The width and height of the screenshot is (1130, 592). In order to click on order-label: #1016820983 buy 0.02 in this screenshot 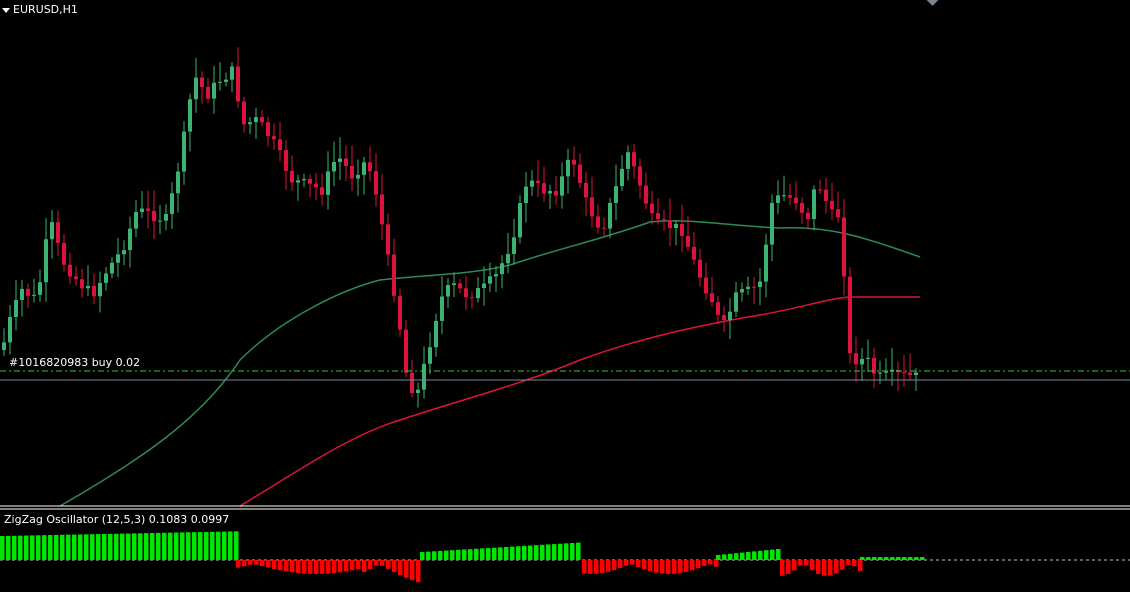, I will do `click(75, 362)`.